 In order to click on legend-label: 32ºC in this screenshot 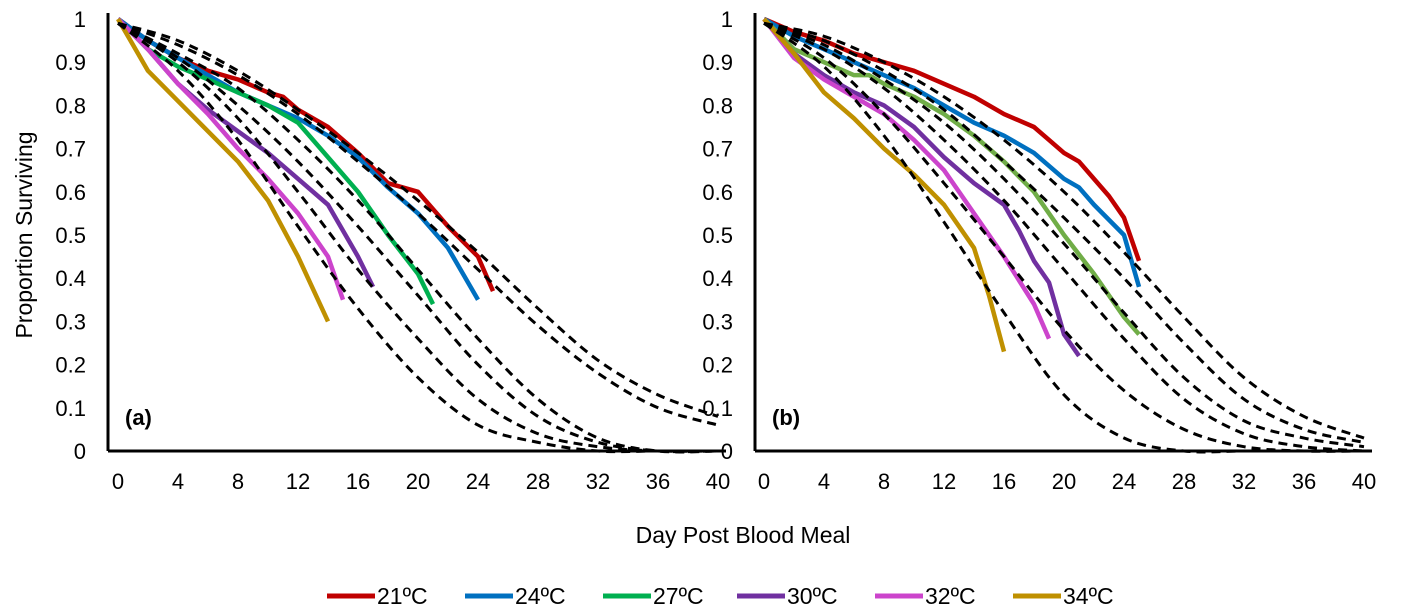, I will do `click(950, 596)`.